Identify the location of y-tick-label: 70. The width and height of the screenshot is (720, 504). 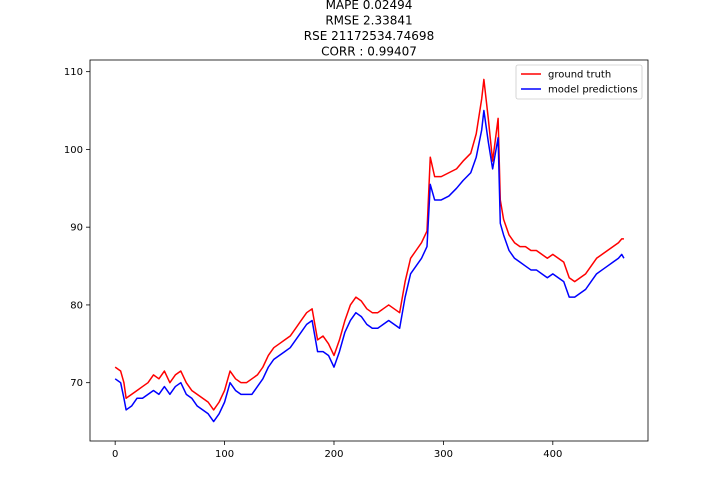
(76, 383).